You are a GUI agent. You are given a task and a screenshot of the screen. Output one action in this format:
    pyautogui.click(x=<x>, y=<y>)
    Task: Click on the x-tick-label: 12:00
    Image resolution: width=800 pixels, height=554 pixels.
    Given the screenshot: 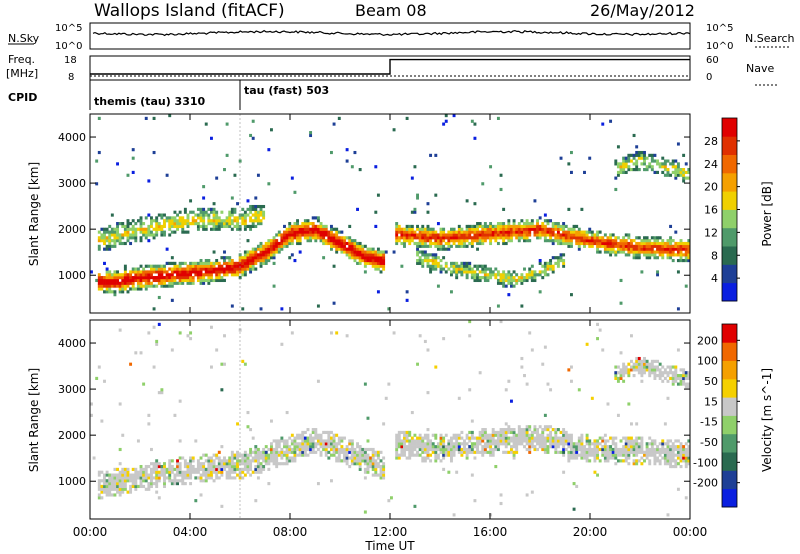 What is the action you would take?
    pyautogui.click(x=390, y=532)
    